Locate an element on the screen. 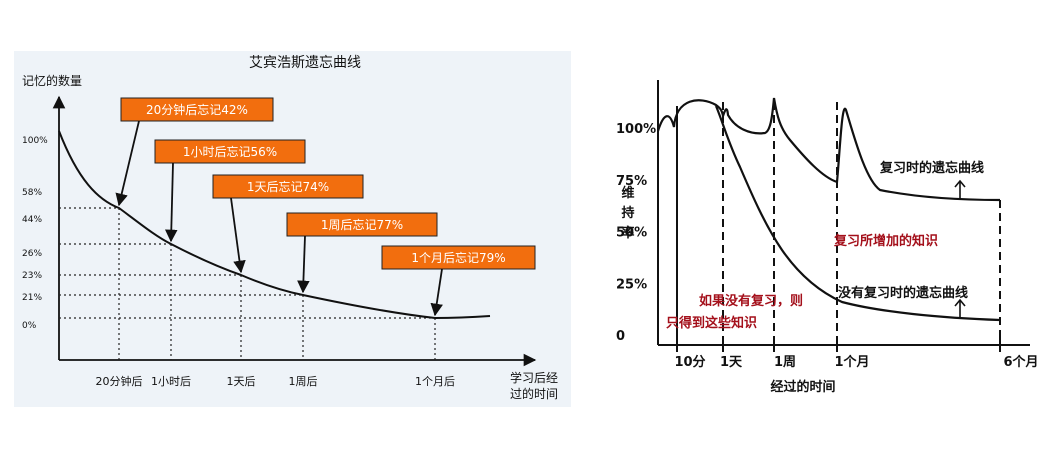  x-axis-label: 经过的时间 is located at coordinates (802, 387).